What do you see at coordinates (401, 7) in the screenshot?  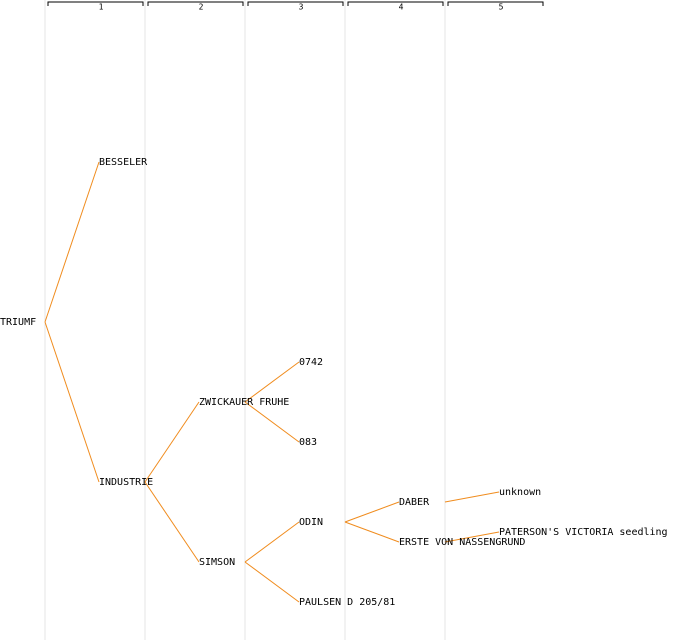 I see `column-number: 4` at bounding box center [401, 7].